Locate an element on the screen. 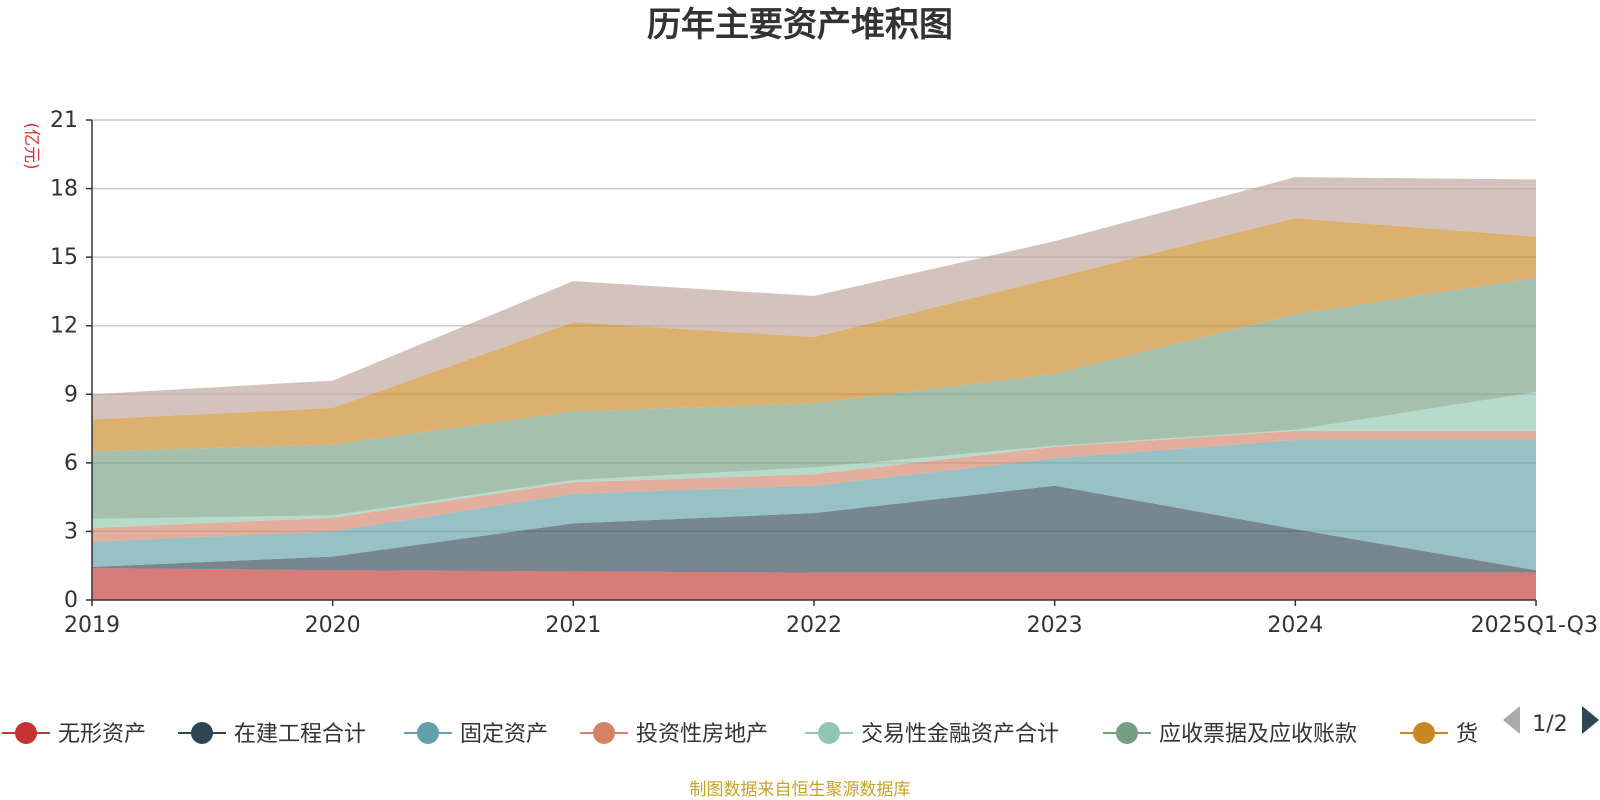  legend-page-indicator: 1/2 is located at coordinates (1549, 724).